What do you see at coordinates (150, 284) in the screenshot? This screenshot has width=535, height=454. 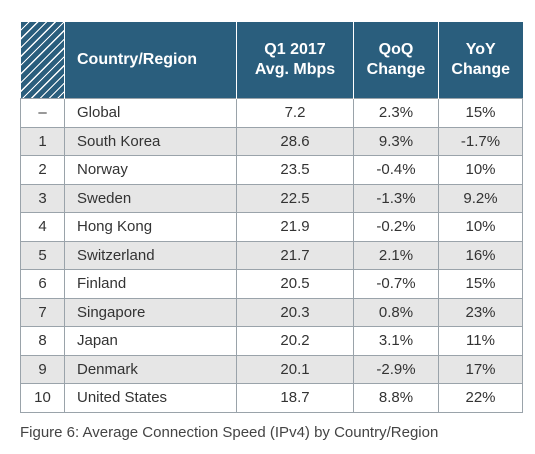 I see `country-cell: Finland` at bounding box center [150, 284].